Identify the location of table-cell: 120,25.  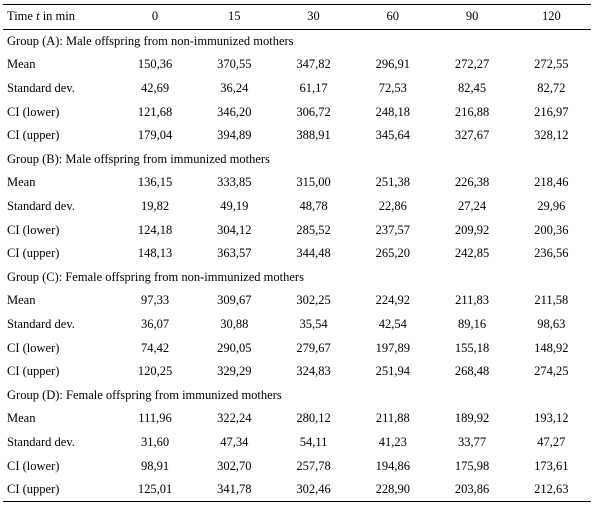
(155, 371).